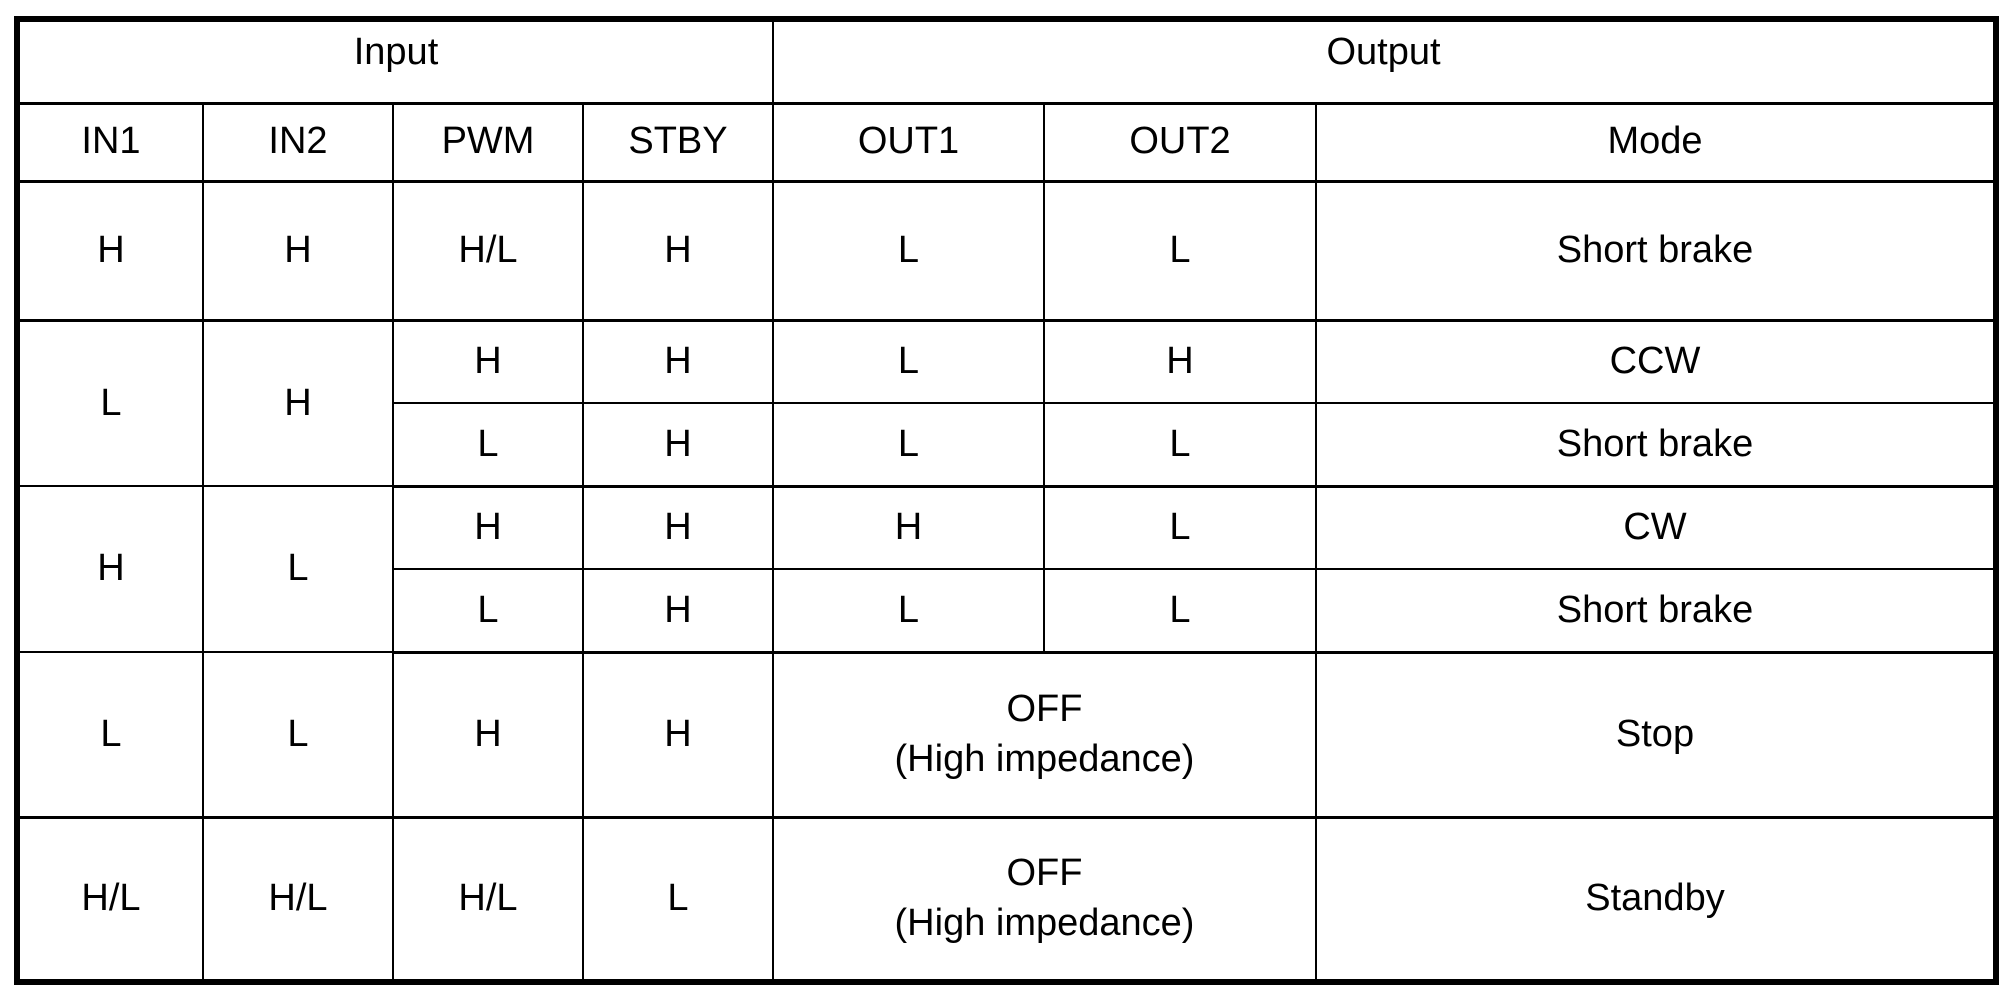 The image size is (2008, 998). I want to click on cell-out1: H, so click(908, 527).